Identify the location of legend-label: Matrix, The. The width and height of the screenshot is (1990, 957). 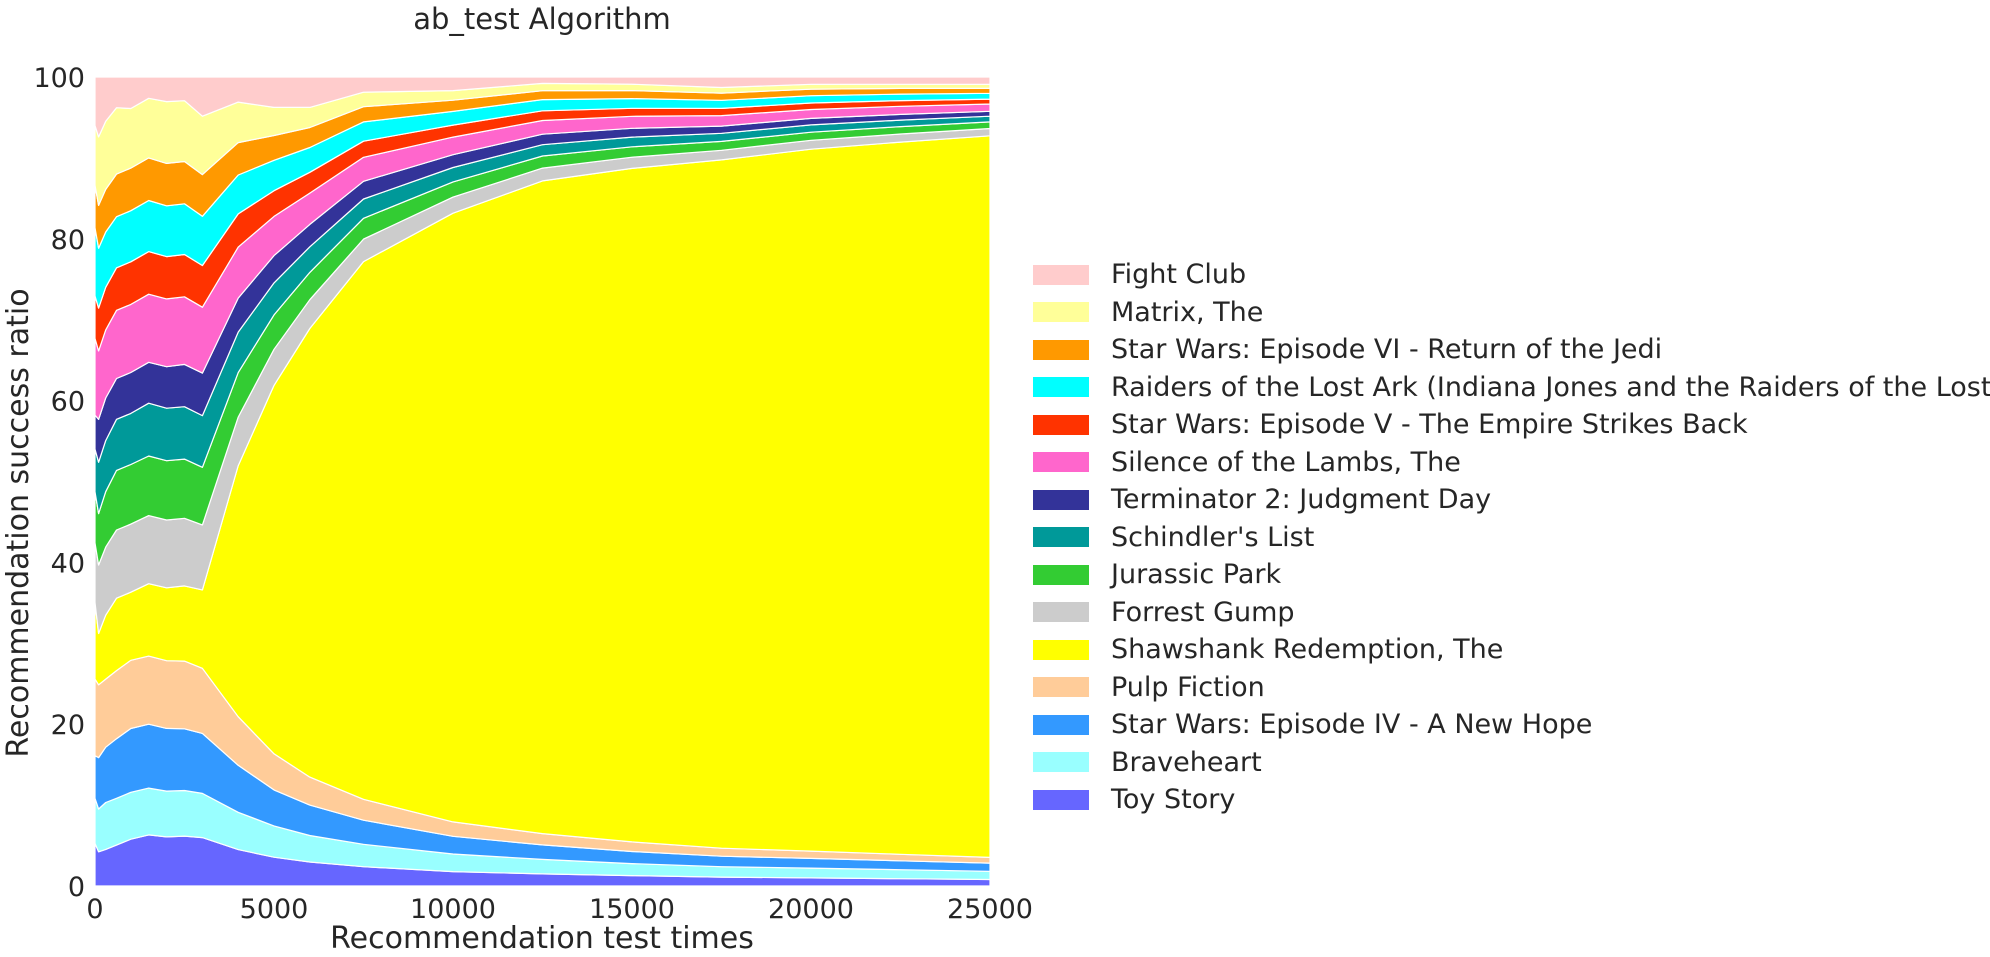
(1187, 312).